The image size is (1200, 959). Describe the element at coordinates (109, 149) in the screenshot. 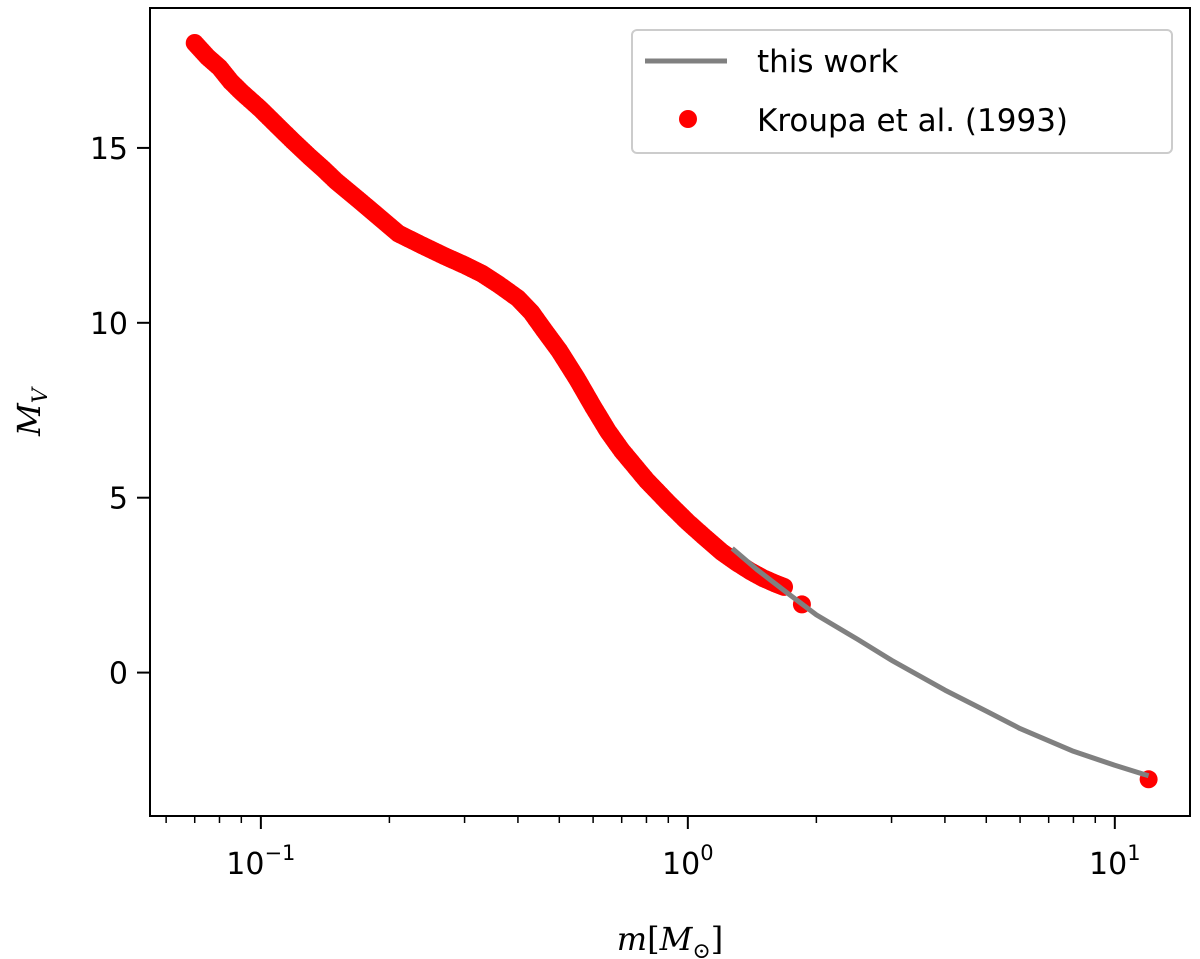

I see `y-tick-label: 15` at that location.